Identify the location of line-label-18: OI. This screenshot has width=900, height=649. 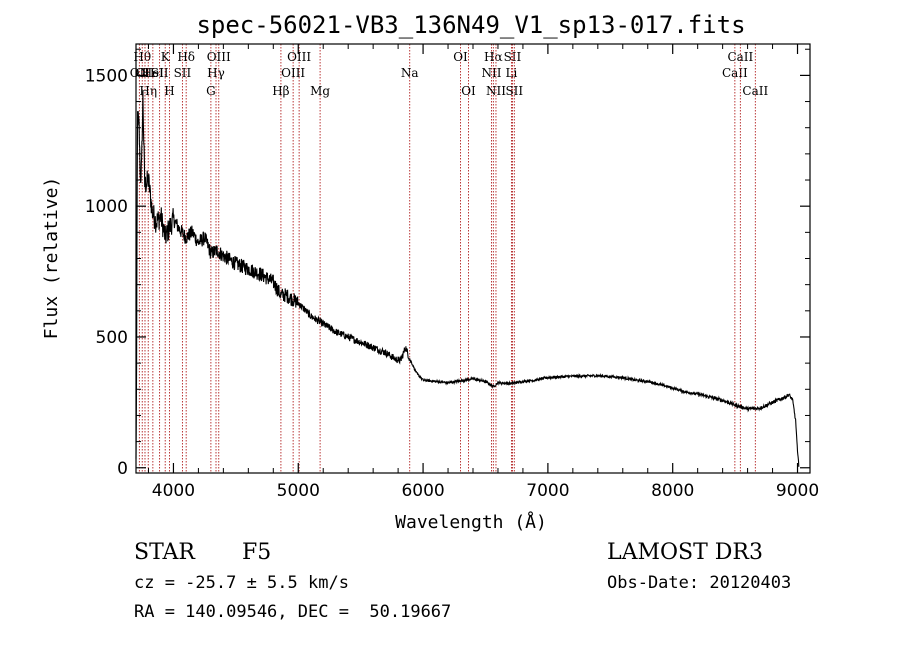
(460, 57).